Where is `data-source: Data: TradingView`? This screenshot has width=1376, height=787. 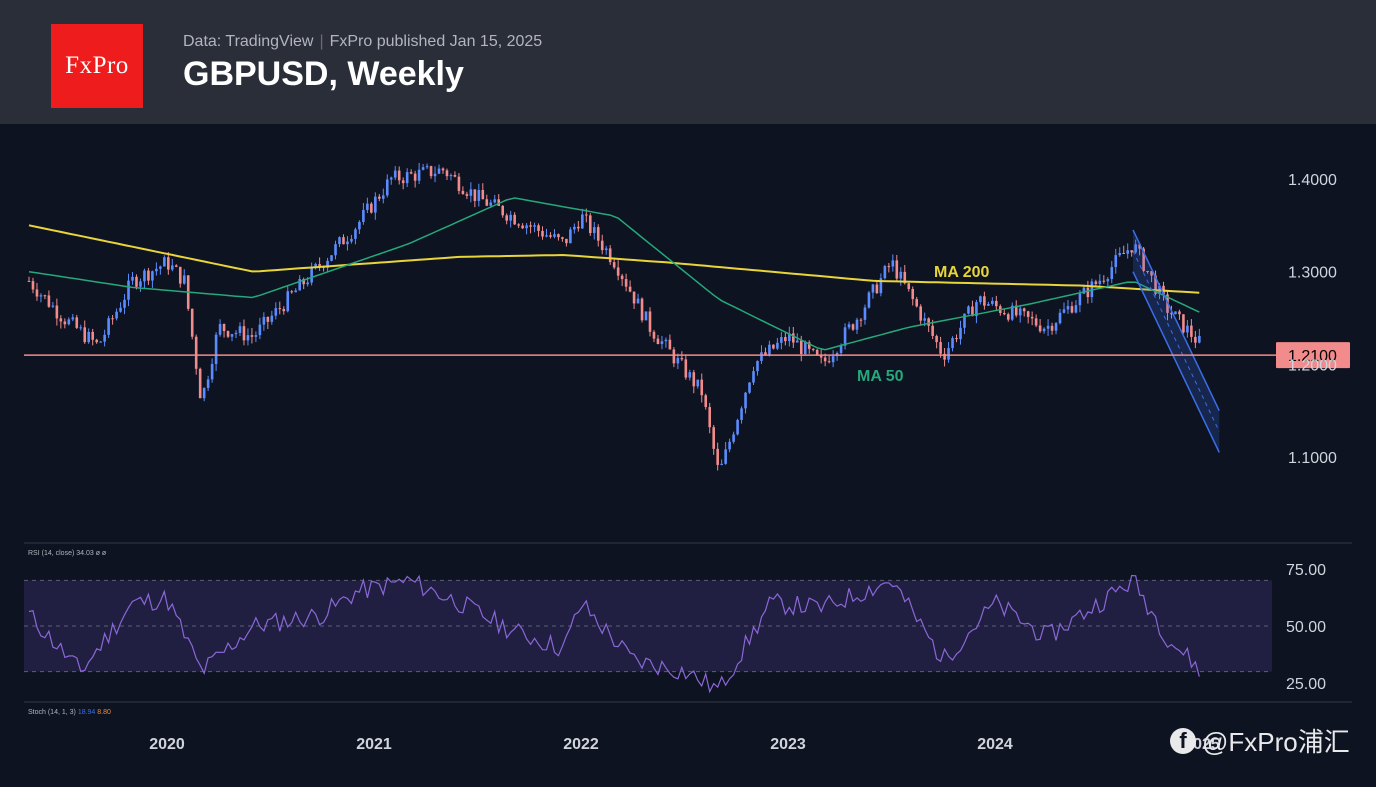
data-source: Data: TradingView is located at coordinates (248, 41).